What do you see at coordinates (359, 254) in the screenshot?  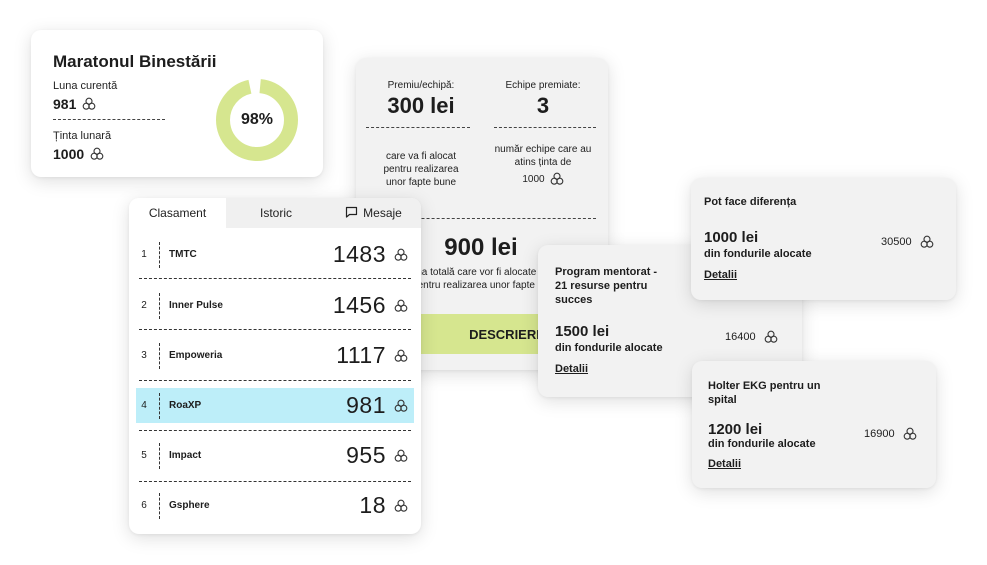 I see `row-score: 1483` at bounding box center [359, 254].